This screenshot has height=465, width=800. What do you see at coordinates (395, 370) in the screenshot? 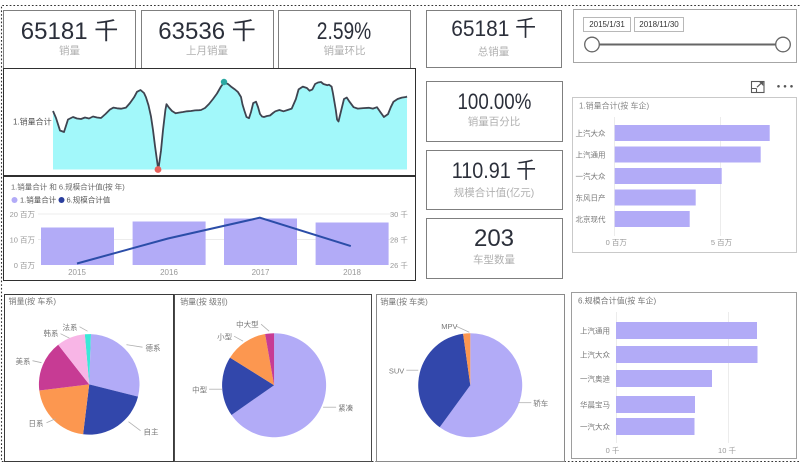
I see `svg-text: SUV` at bounding box center [395, 370].